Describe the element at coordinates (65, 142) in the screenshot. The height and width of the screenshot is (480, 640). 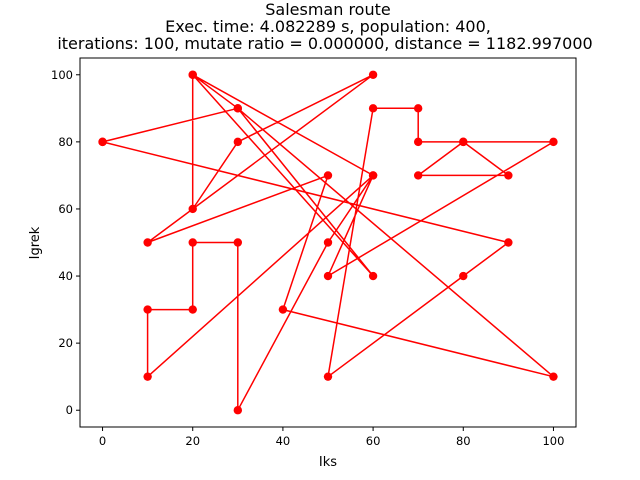
I see `y-tick-label: 80` at that location.